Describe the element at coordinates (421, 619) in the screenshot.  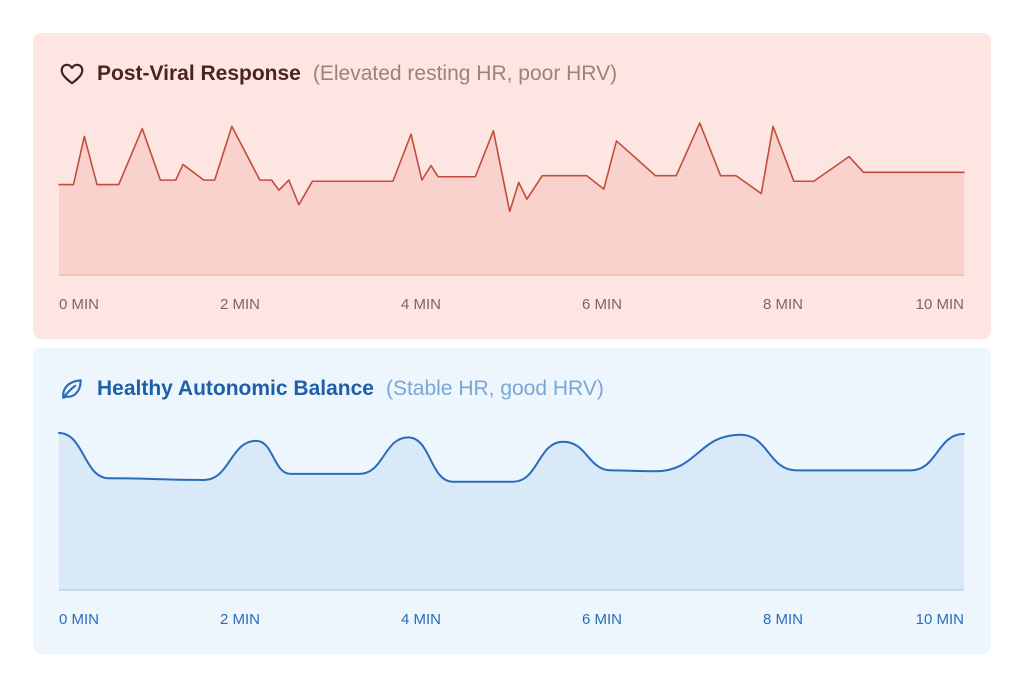
I see `healthy-balance-x-tick-label: 4 MIN` at that location.